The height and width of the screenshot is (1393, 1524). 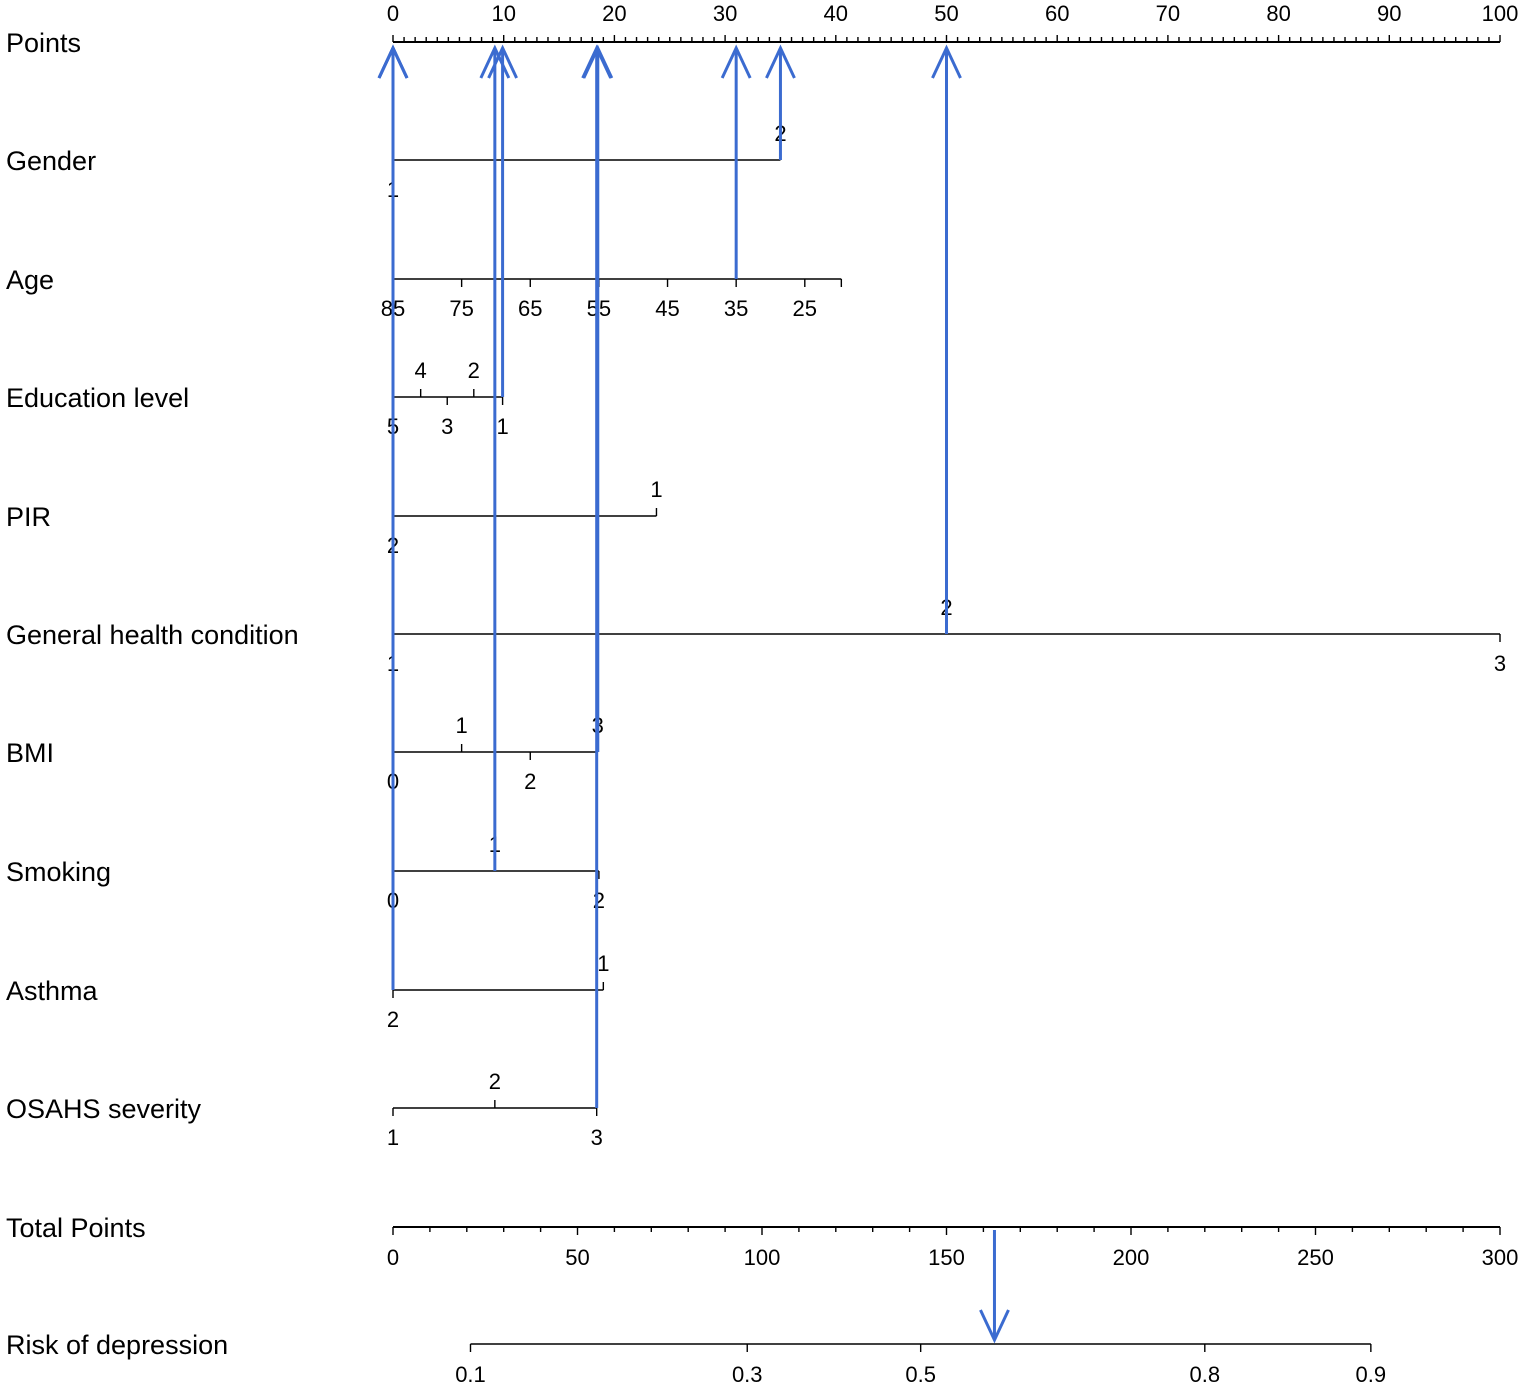 I want to click on risk-axis-tick-label: 0.1, so click(x=470, y=1374).